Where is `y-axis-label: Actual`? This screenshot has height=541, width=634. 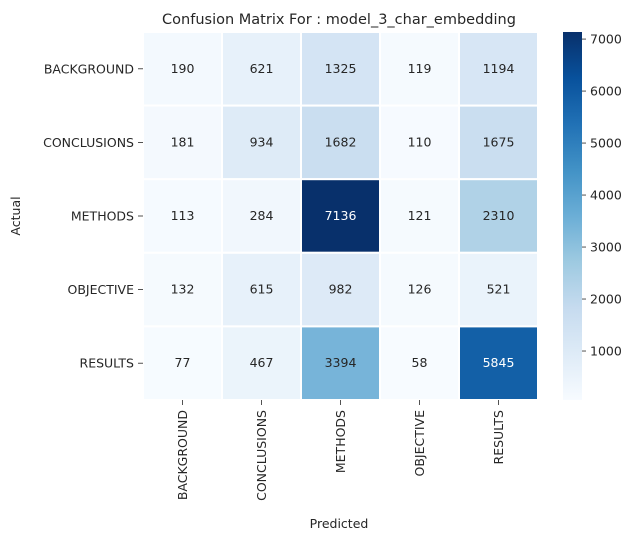 y-axis-label: Actual is located at coordinates (15, 215).